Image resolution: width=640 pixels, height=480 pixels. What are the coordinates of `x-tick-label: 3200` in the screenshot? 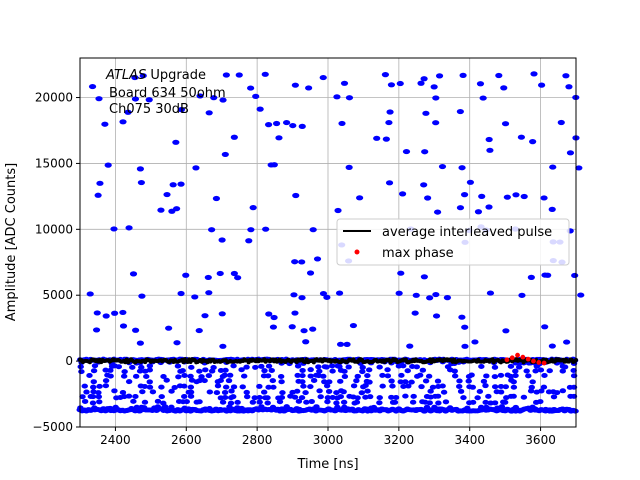 It's located at (399, 440).